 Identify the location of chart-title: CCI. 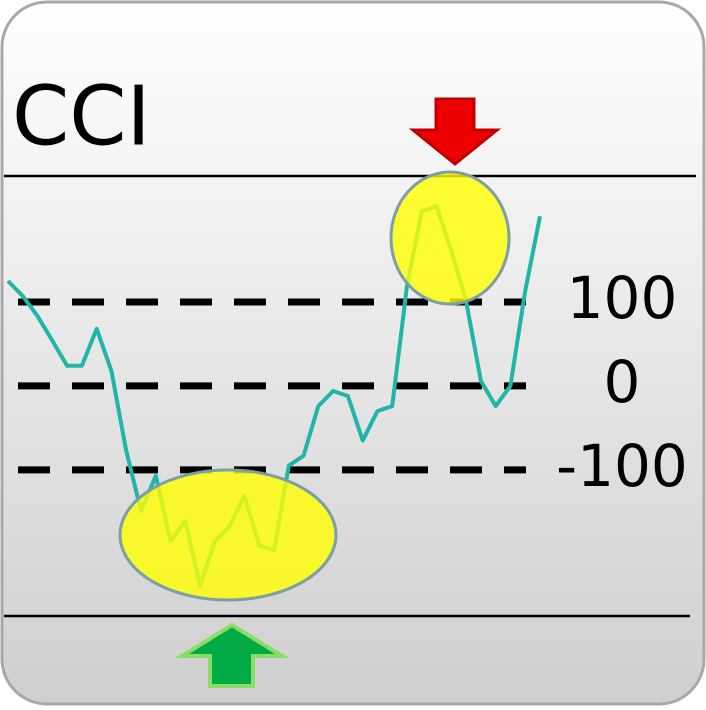
(81, 116).